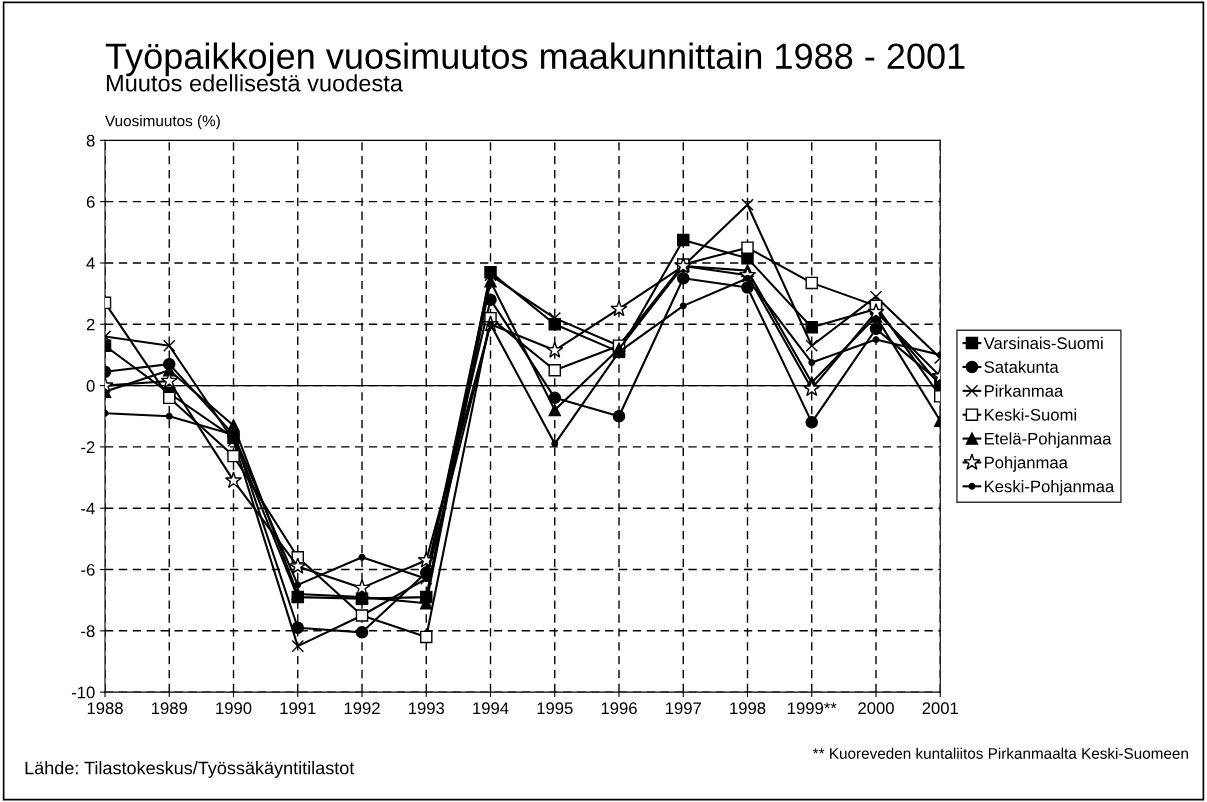  What do you see at coordinates (748, 708) in the screenshot?
I see `x-tick-label: 1998` at bounding box center [748, 708].